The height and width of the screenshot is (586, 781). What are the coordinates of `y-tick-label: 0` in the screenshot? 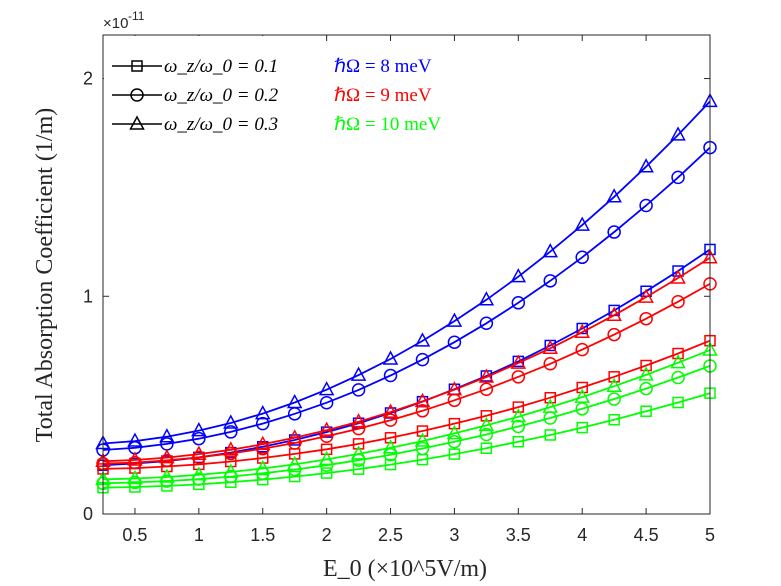 It's located at (88, 514).